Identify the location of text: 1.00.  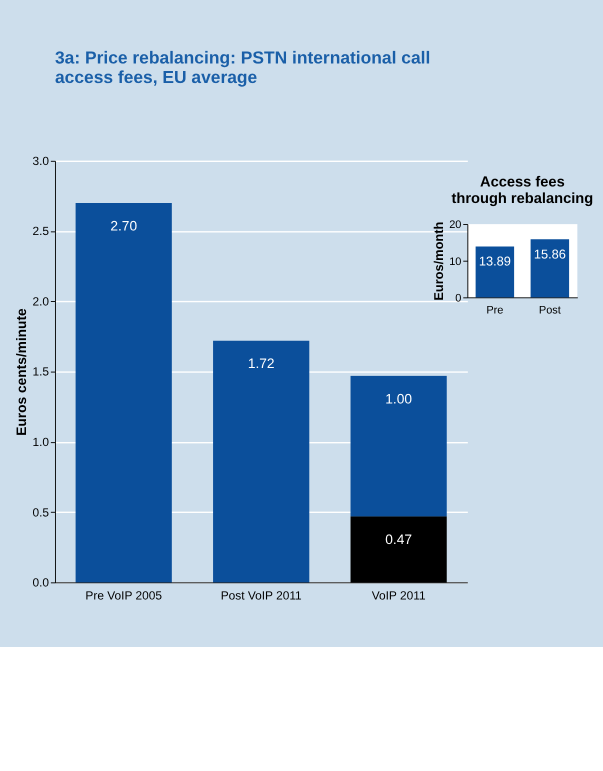
(398, 398).